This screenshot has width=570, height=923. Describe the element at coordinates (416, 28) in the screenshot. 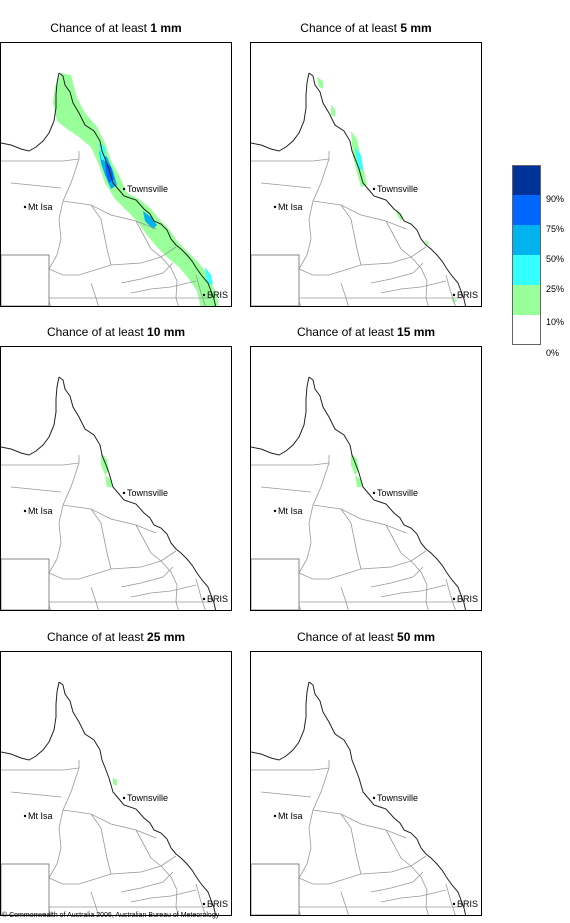

I see `threshold-label: 5 mm` at that location.